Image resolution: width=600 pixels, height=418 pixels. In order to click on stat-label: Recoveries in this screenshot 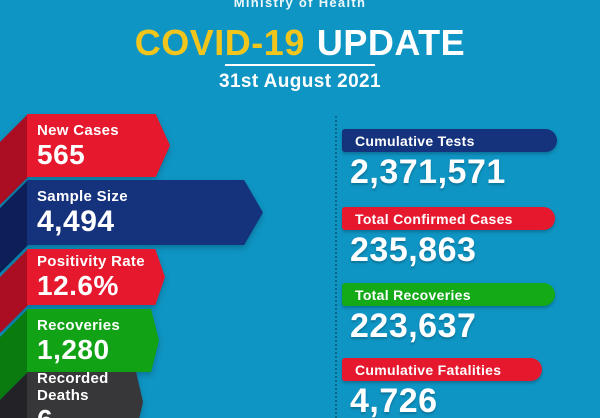, I will do `click(79, 325)`.